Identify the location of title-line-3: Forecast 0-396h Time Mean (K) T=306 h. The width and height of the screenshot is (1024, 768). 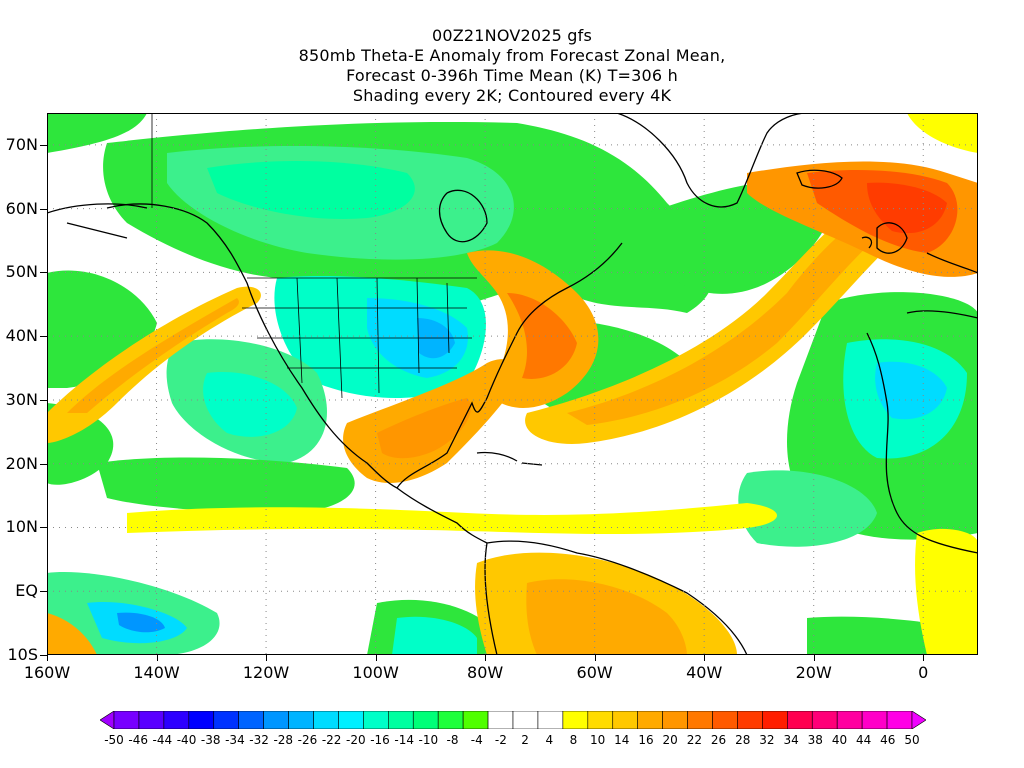
(512, 75).